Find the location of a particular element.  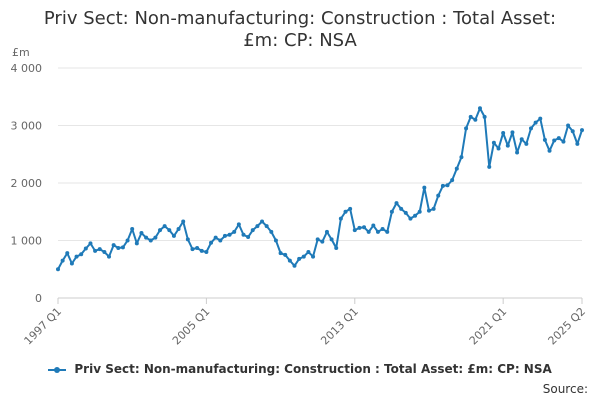

y-tick-label: 1 000 is located at coordinates (27, 241).